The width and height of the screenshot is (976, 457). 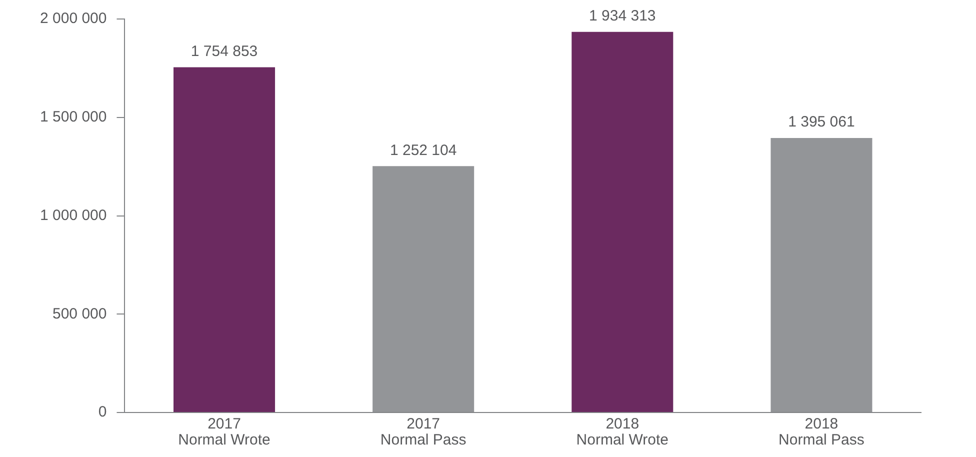 I want to click on y-tick-label: 1 500 000, so click(x=73, y=117).